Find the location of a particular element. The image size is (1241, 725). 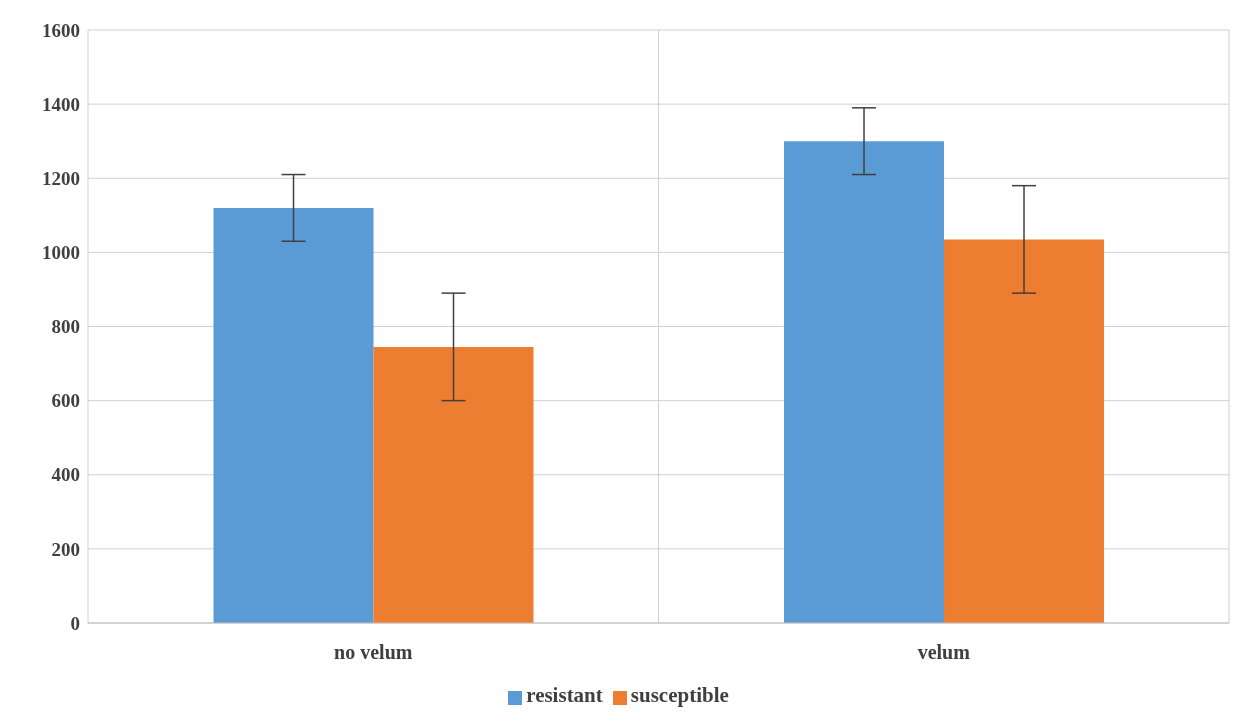

x-tick-label: velum is located at coordinates (944, 652).